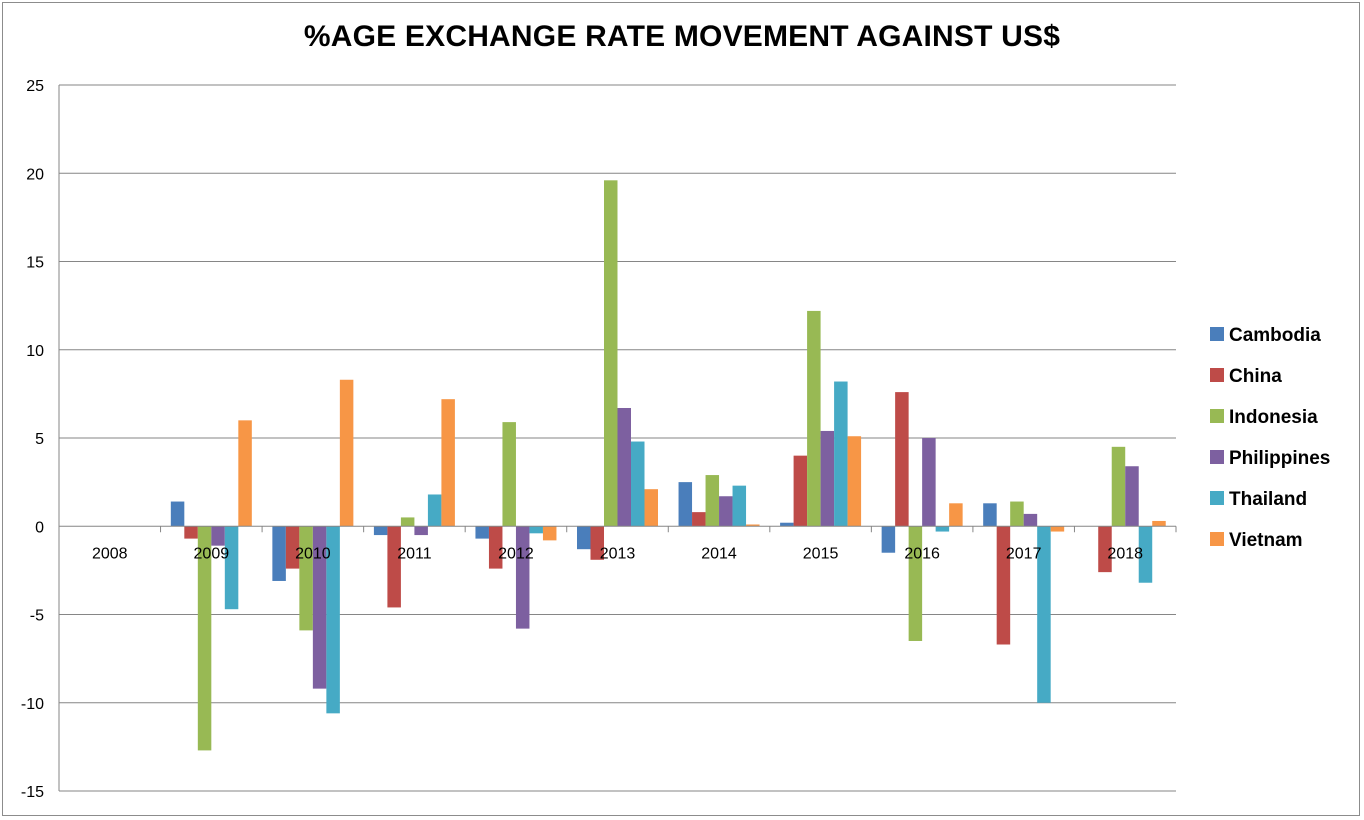 The height and width of the screenshot is (820, 1364). I want to click on legend-swatch-indonesia, so click(1217, 416).